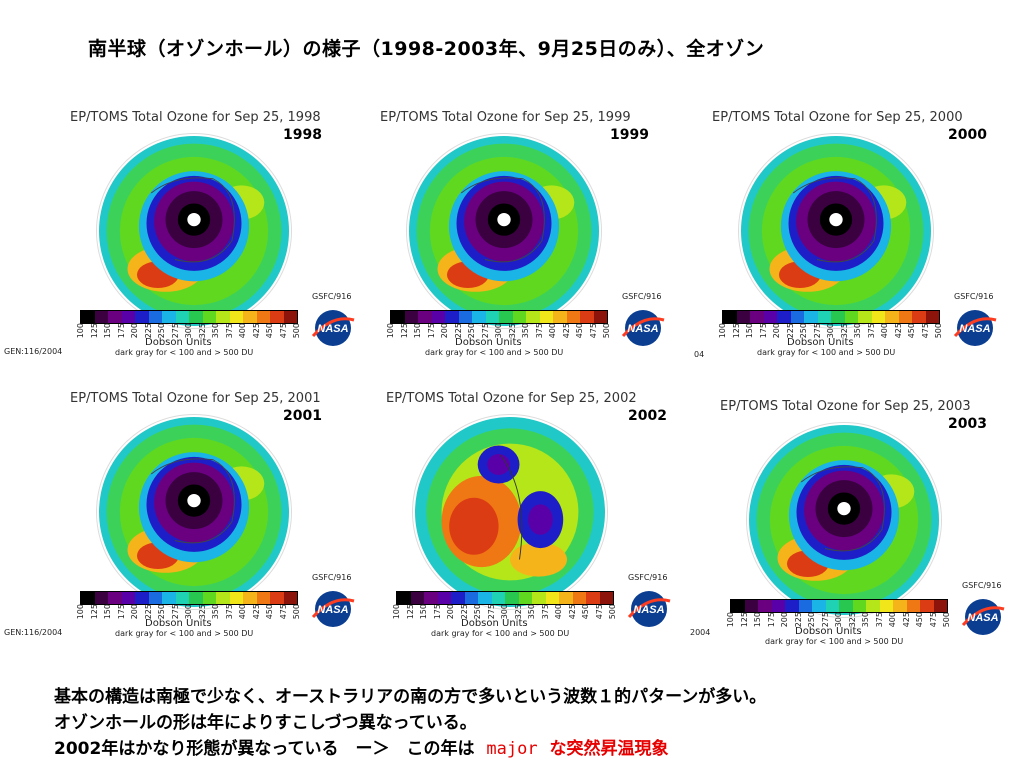 The width and height of the screenshot is (1024, 768). What do you see at coordinates (512, 749) in the screenshot?
I see `body-line-3-major: major` at bounding box center [512, 749].